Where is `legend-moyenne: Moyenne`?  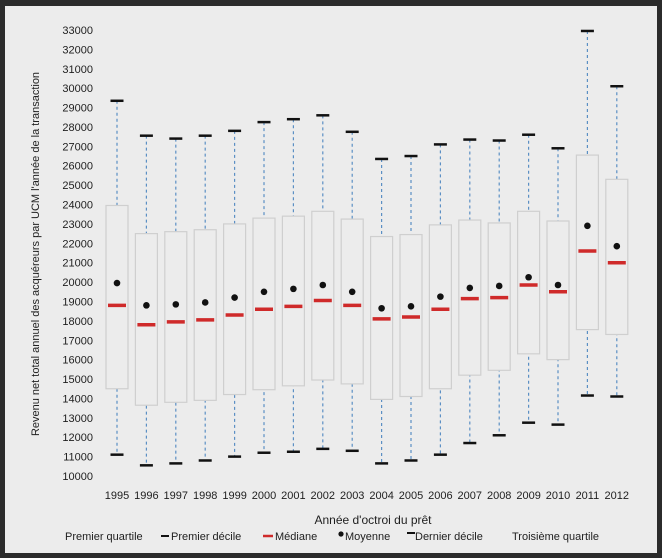 legend-moyenne: Moyenne is located at coordinates (367, 537).